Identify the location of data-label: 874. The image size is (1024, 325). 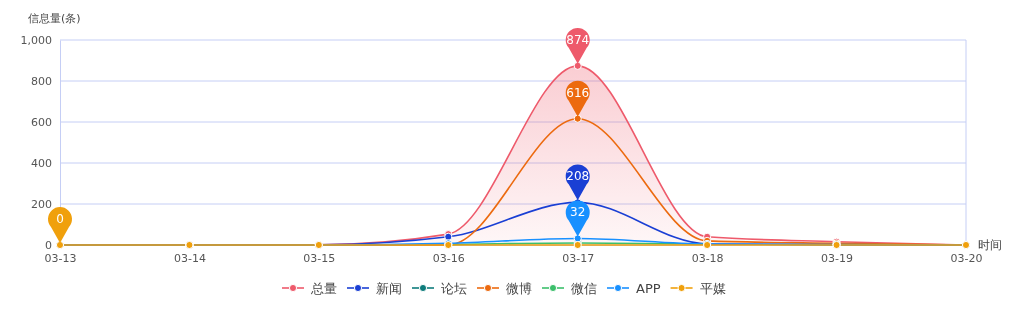
(578, 39).